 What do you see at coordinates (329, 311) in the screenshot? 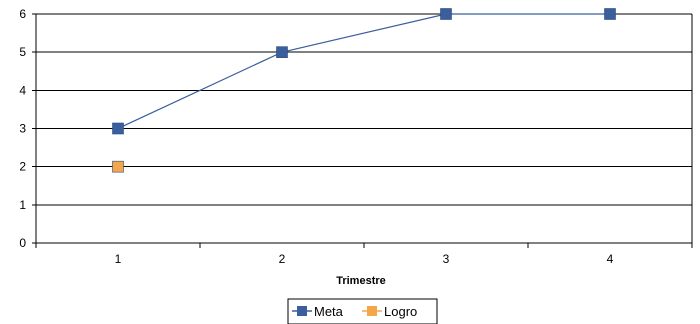
I see `legend-label-meta: Meta` at bounding box center [329, 311].